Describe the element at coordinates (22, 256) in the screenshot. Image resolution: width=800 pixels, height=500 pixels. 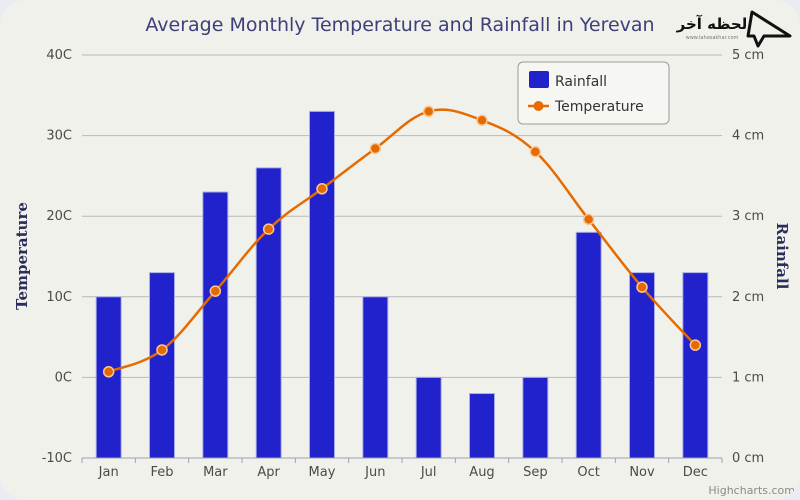
I see `y-axis-left-title: Temperature` at that location.